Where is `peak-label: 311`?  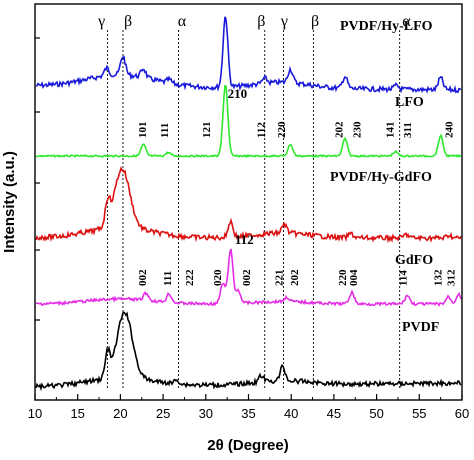 peak-label: 311 is located at coordinates (408, 130).